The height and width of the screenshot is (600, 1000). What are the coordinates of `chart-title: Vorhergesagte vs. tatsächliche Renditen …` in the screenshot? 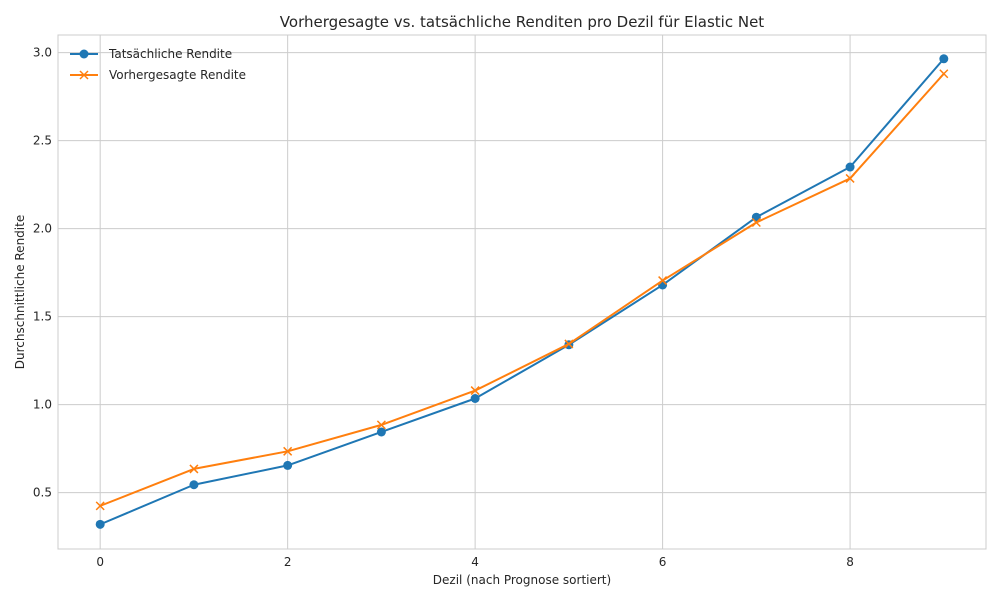 It's located at (522, 22).